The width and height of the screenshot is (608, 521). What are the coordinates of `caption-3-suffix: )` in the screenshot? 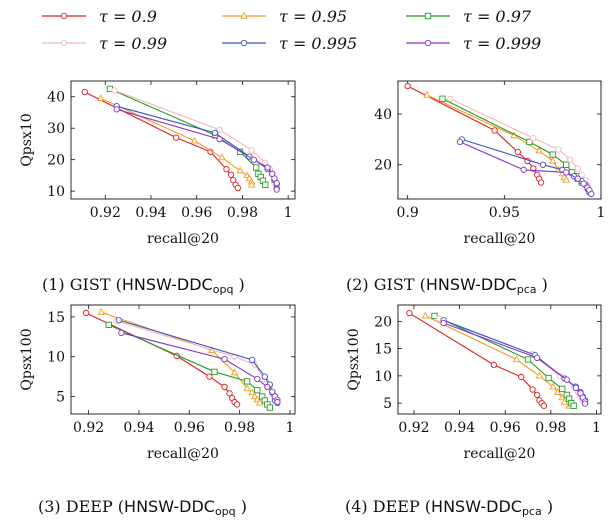 It's located at (241, 506).